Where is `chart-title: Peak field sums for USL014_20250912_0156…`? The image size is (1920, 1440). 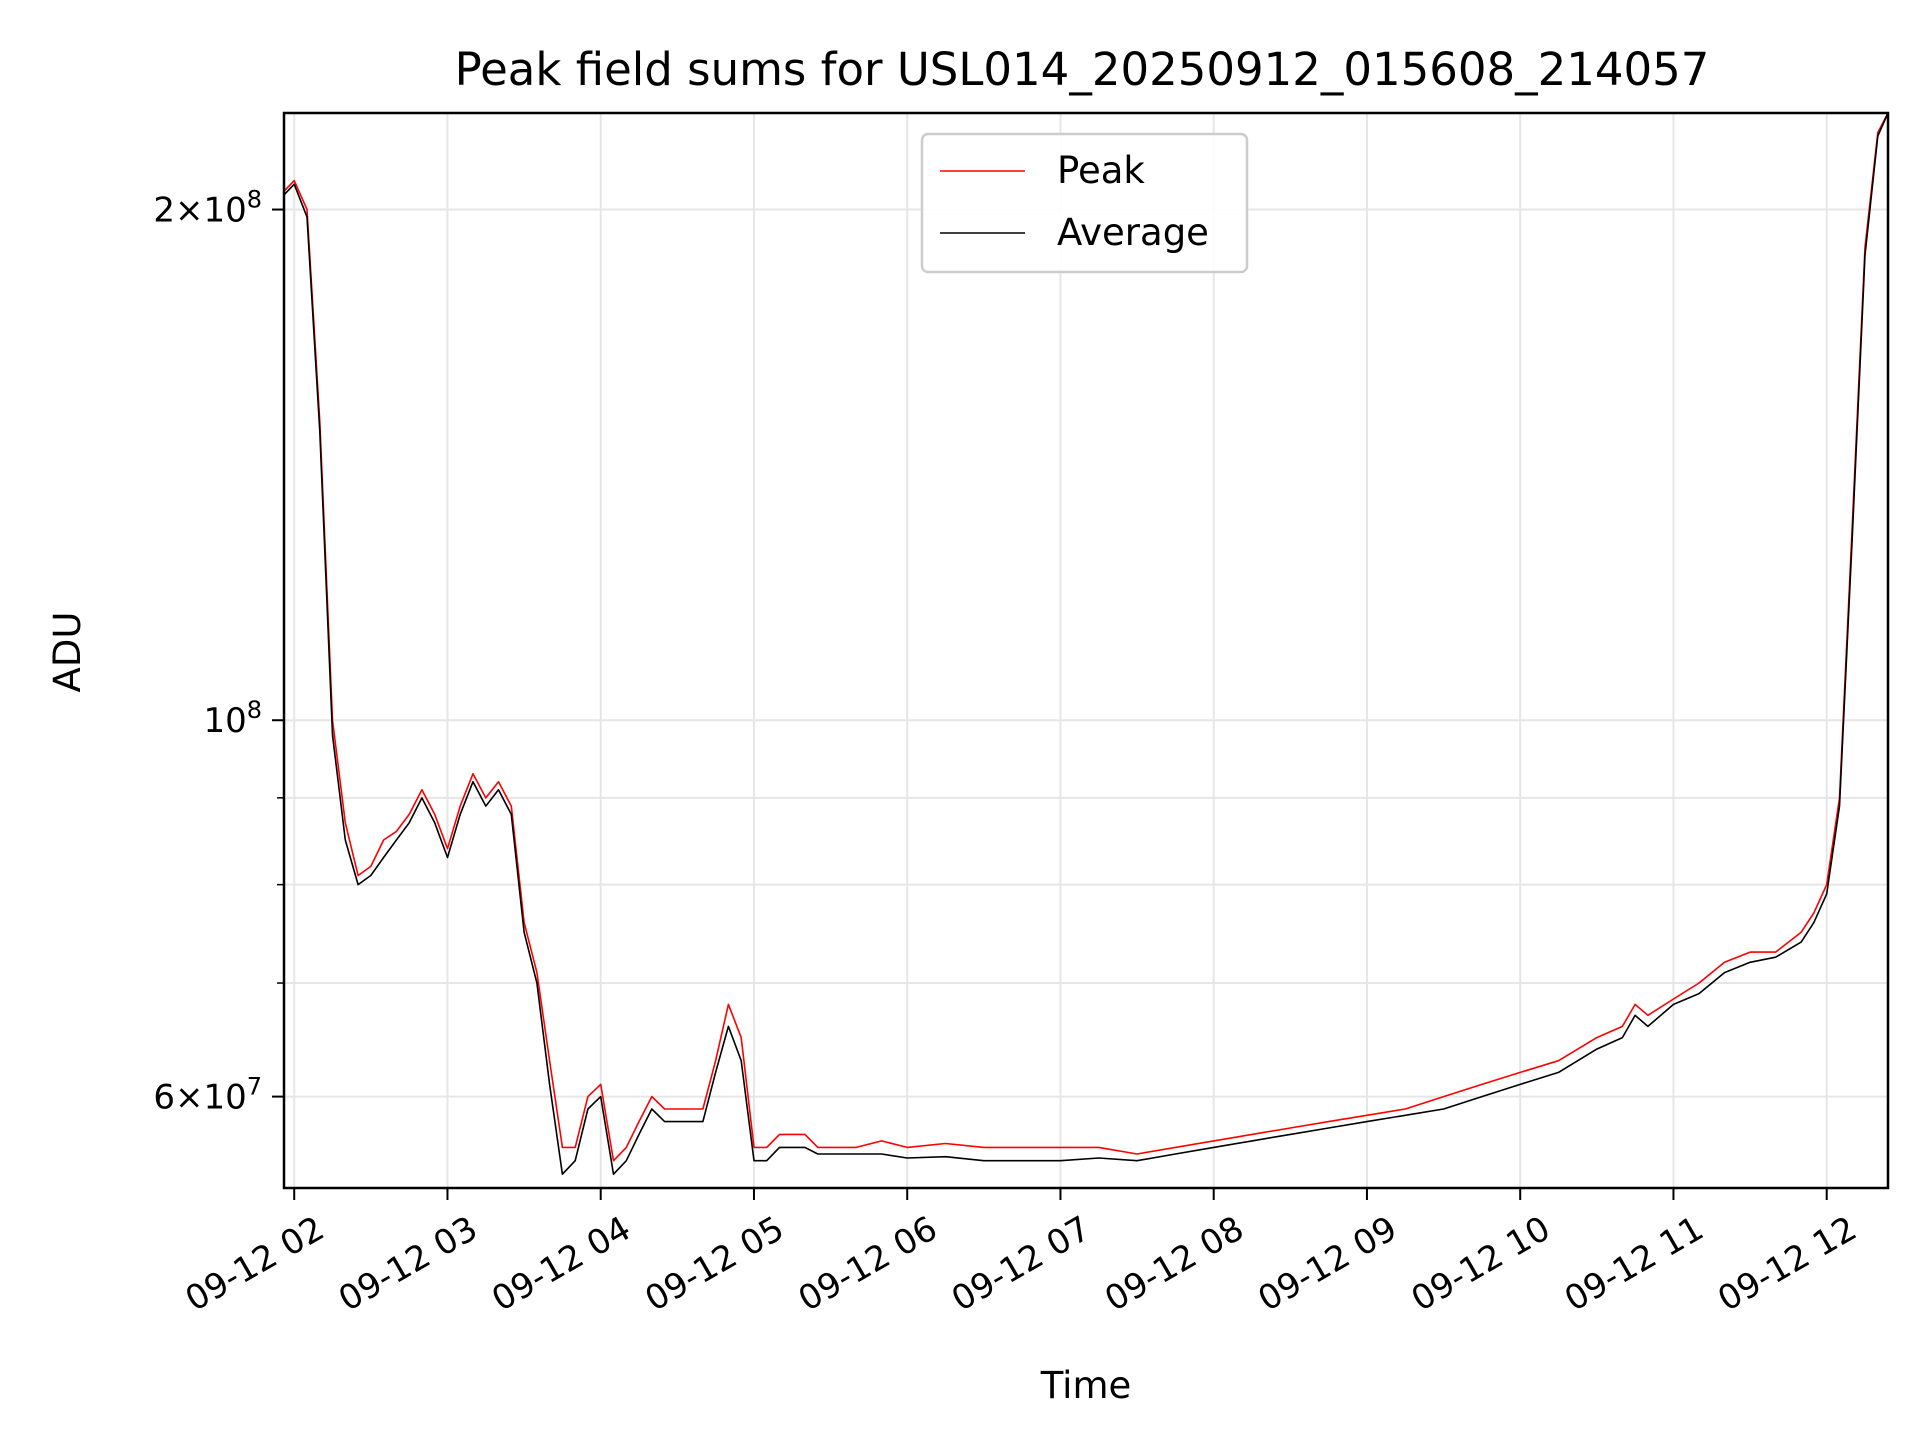 chart-title: Peak field sums for USL014_20250912_0156… is located at coordinates (1082, 69).